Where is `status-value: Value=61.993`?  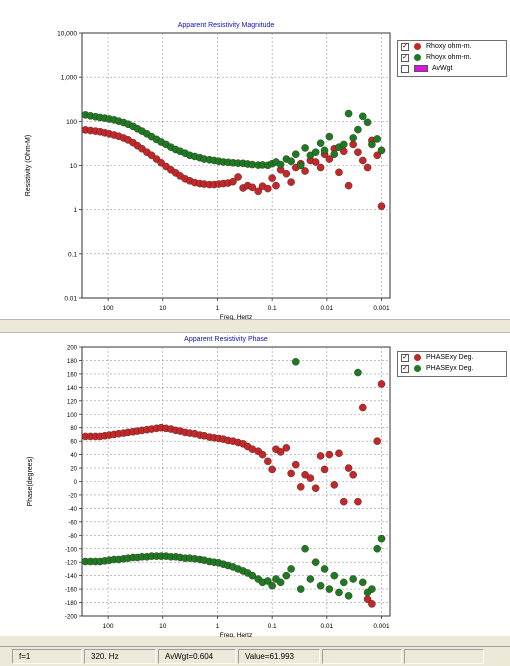 status-value: Value=61.993 is located at coordinates (279, 656).